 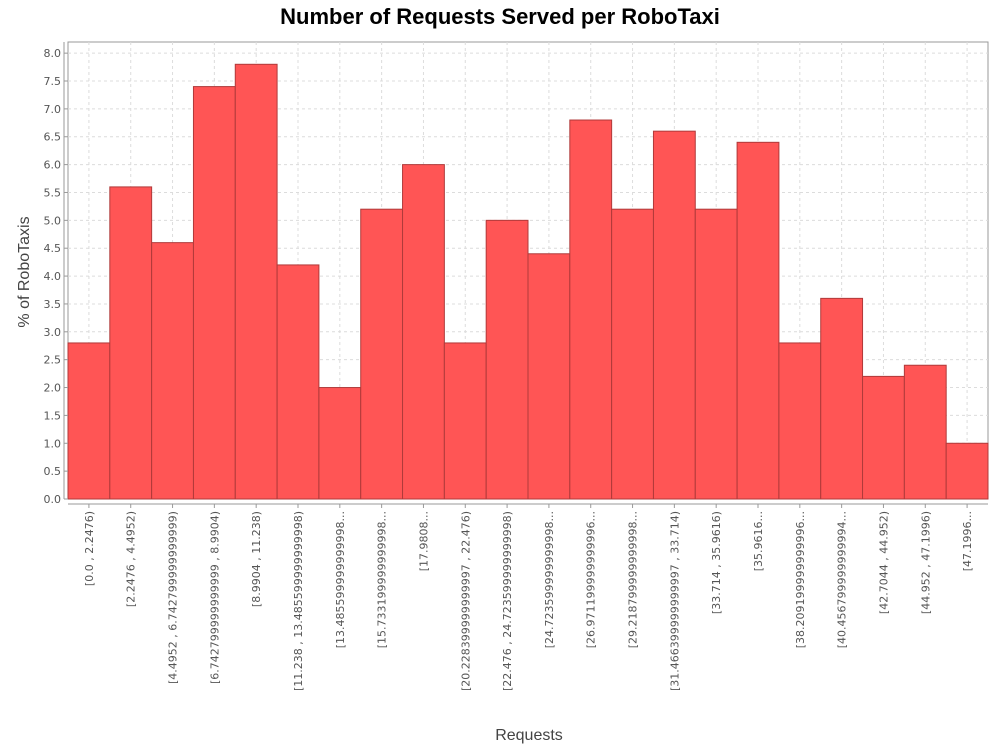 I want to click on x-axis-label: Requests, so click(x=529, y=735).